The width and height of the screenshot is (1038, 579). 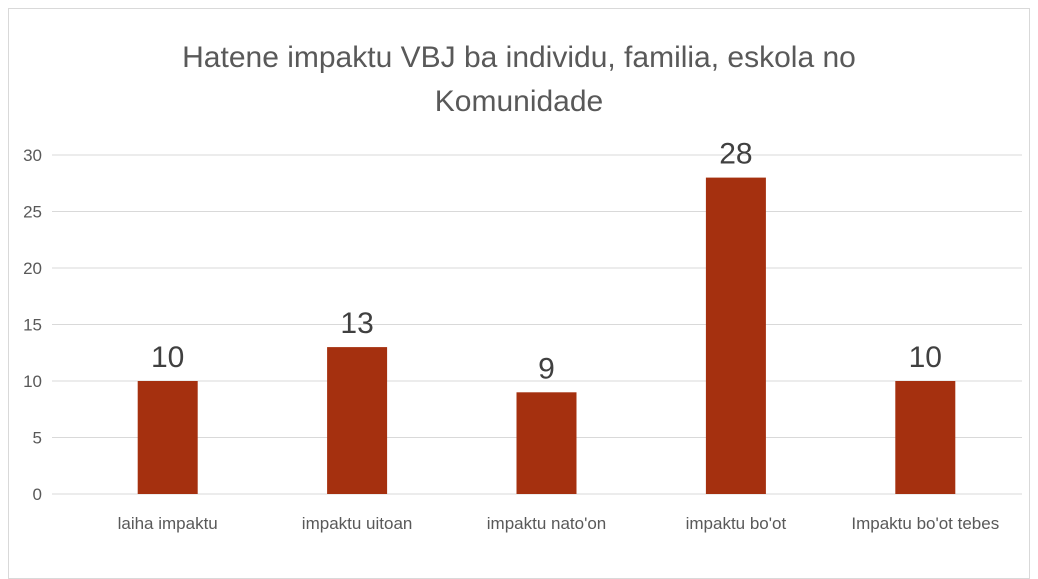 I want to click on x-tick-label: impaktu nato'on, so click(x=546, y=523).